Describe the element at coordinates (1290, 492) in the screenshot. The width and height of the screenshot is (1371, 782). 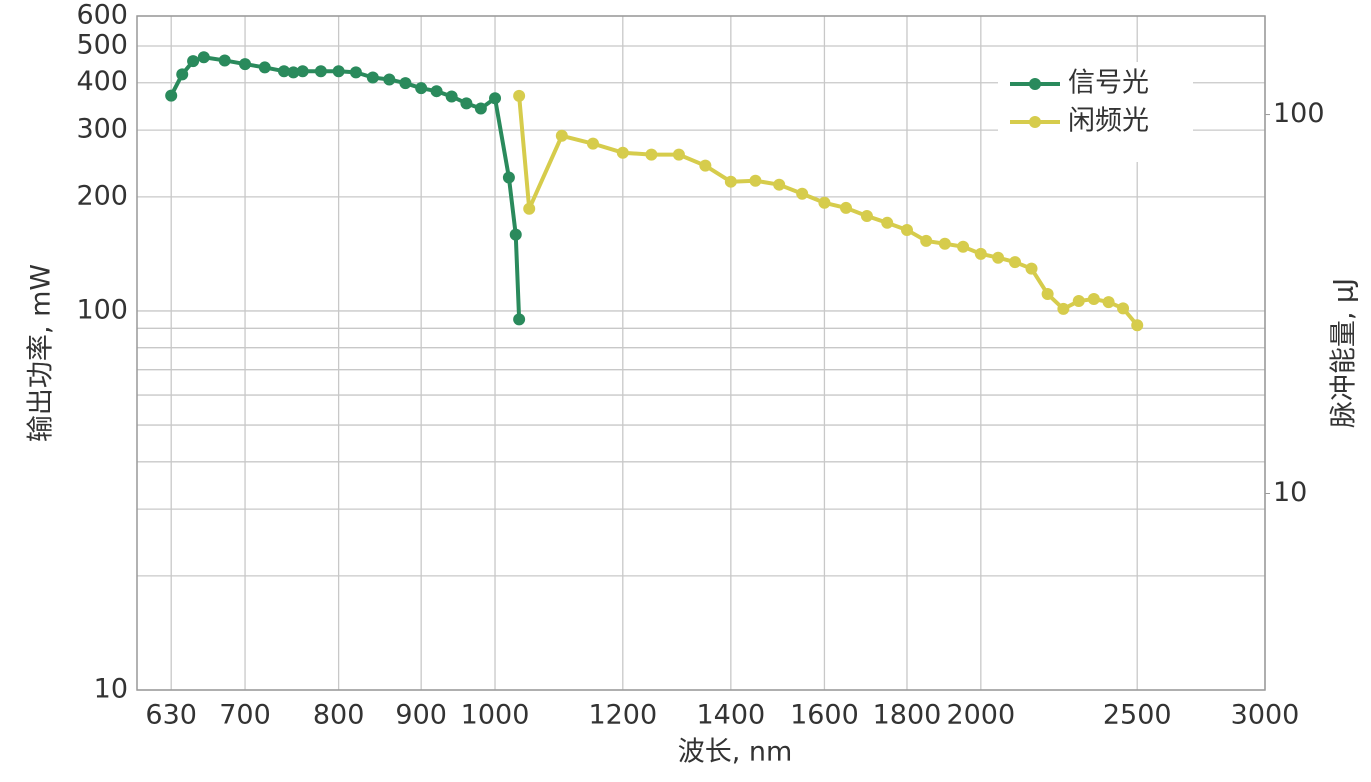
I see `y2-tick-label: 10` at that location.